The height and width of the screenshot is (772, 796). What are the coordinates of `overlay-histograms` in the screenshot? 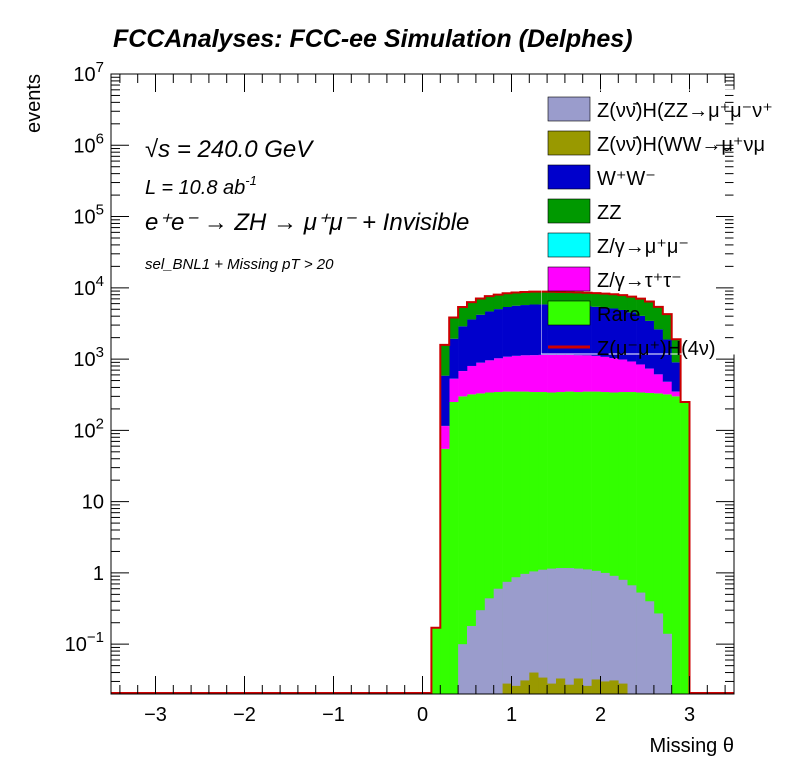 It's located at (565, 631).